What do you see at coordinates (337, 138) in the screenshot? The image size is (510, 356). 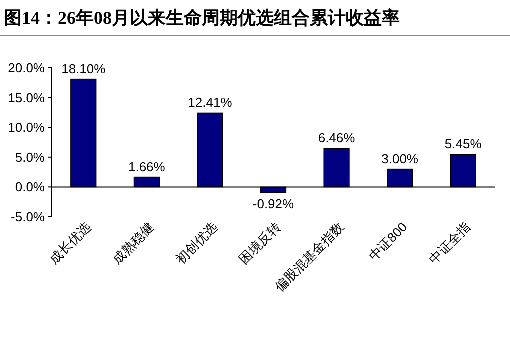 I see `data-label: 6.46%` at bounding box center [337, 138].